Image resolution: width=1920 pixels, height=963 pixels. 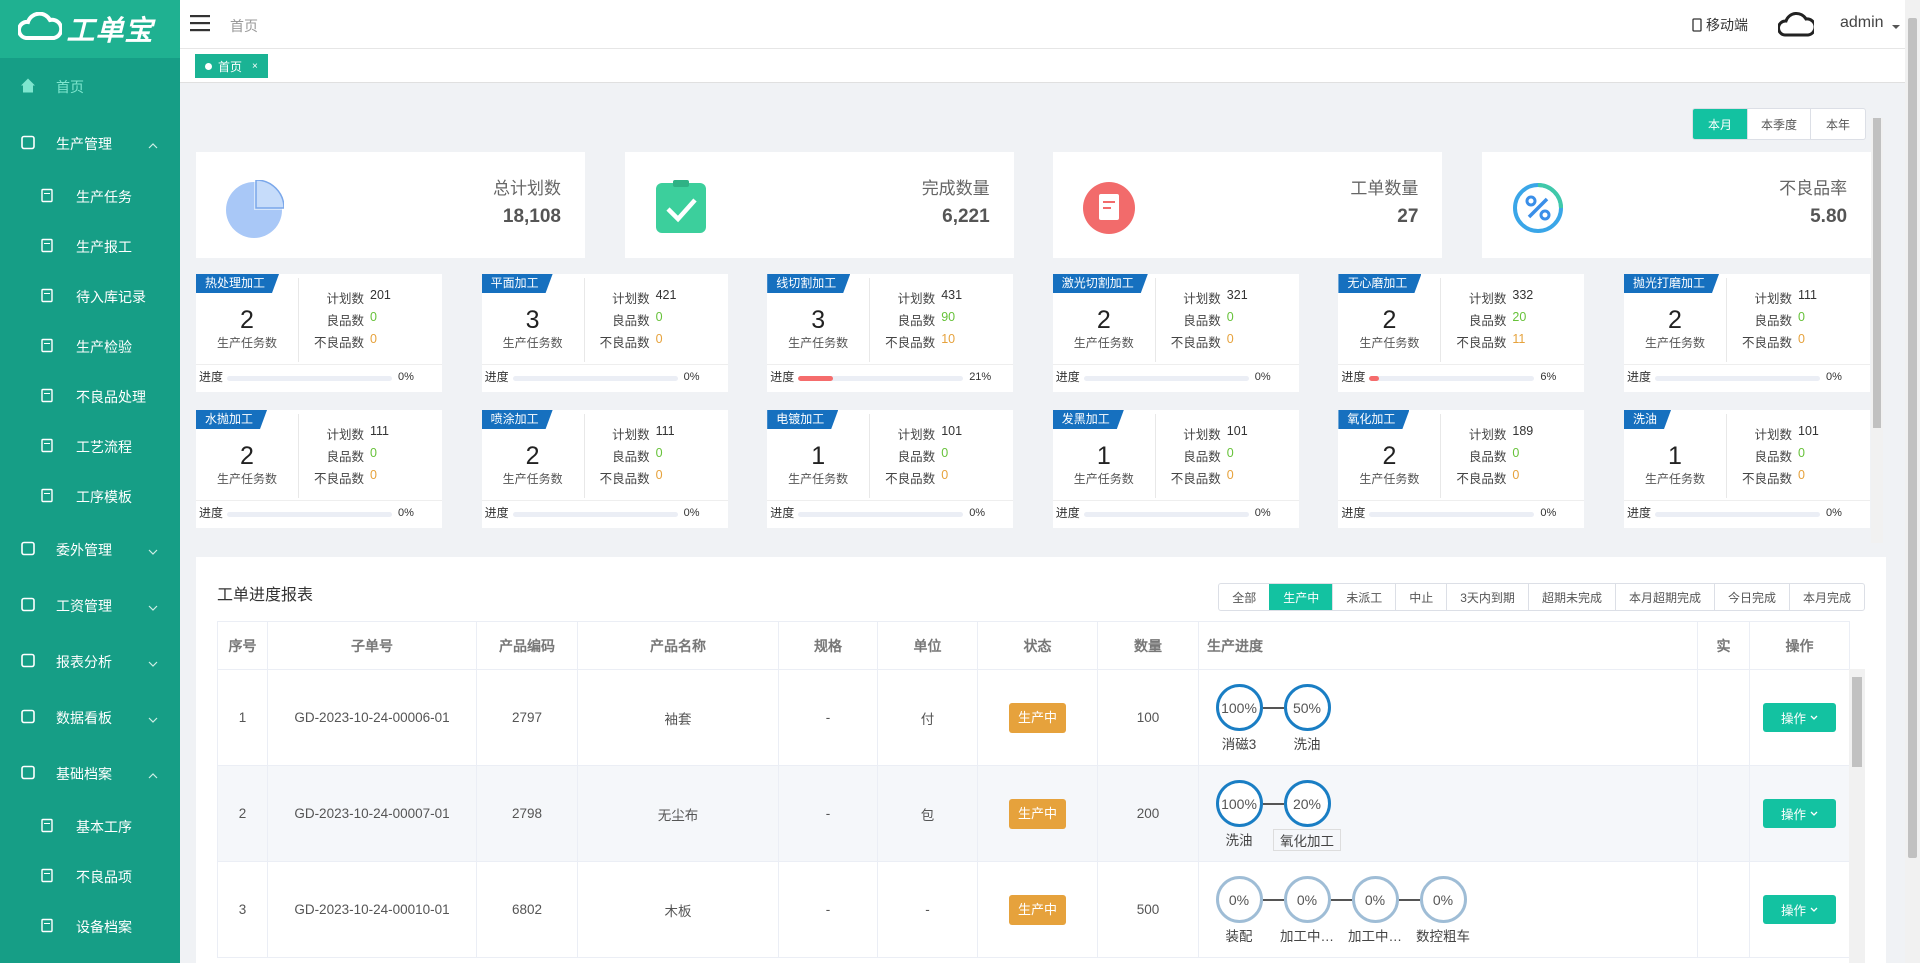 I want to click on column-header: 数量, so click(x=1148, y=645).